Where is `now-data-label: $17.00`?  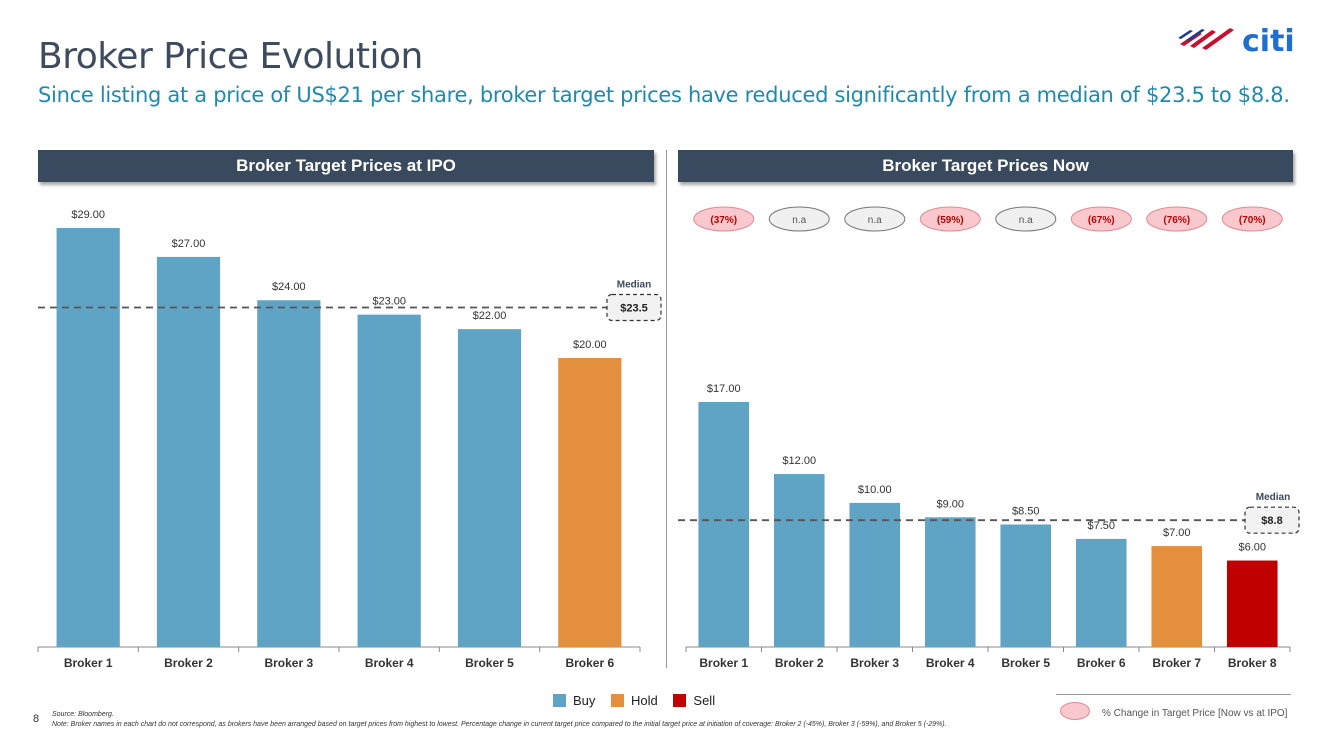 now-data-label: $17.00 is located at coordinates (724, 389).